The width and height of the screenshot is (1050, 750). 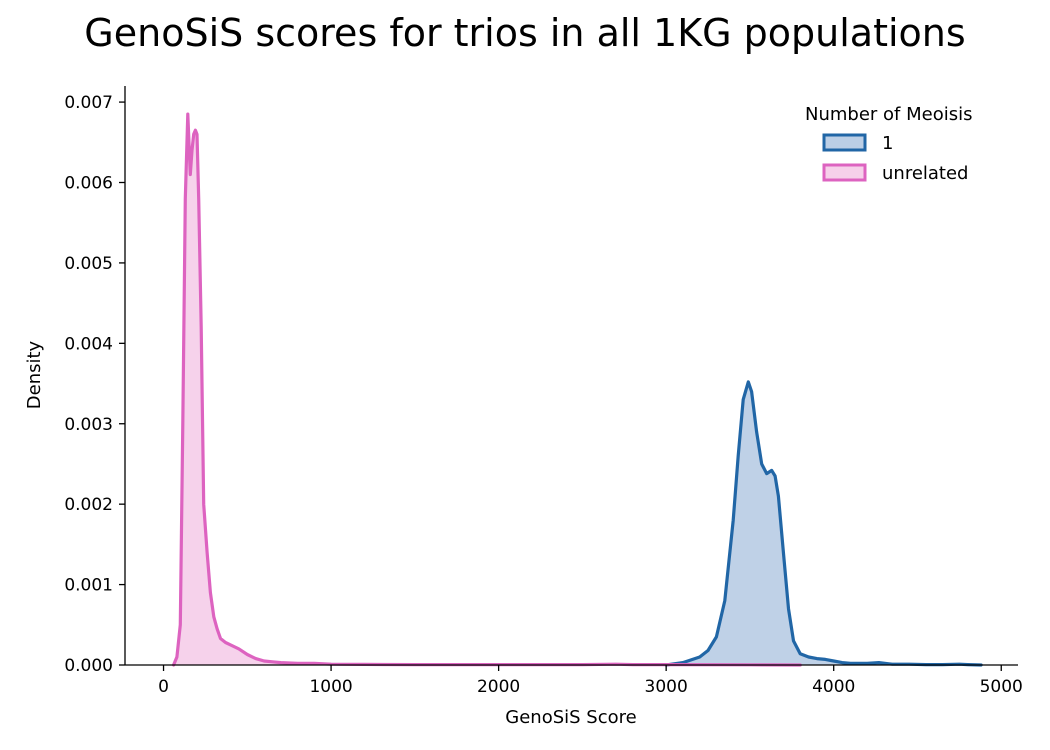 I want to click on x-axis-label: GenoSiS Score, so click(x=570, y=717).